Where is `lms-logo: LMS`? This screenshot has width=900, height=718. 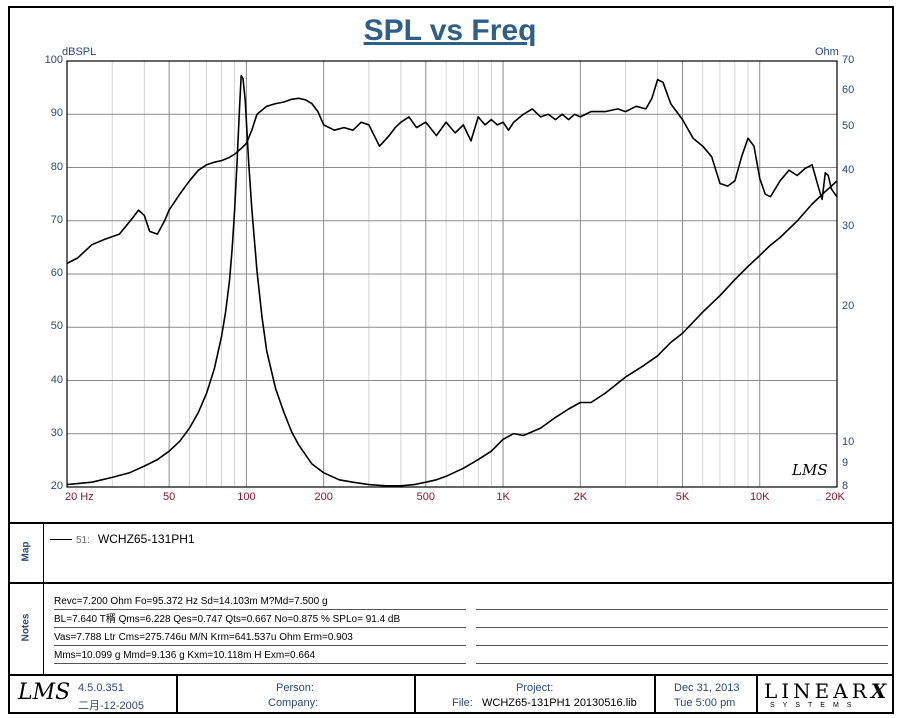
lms-logo: LMS is located at coordinates (44, 692).